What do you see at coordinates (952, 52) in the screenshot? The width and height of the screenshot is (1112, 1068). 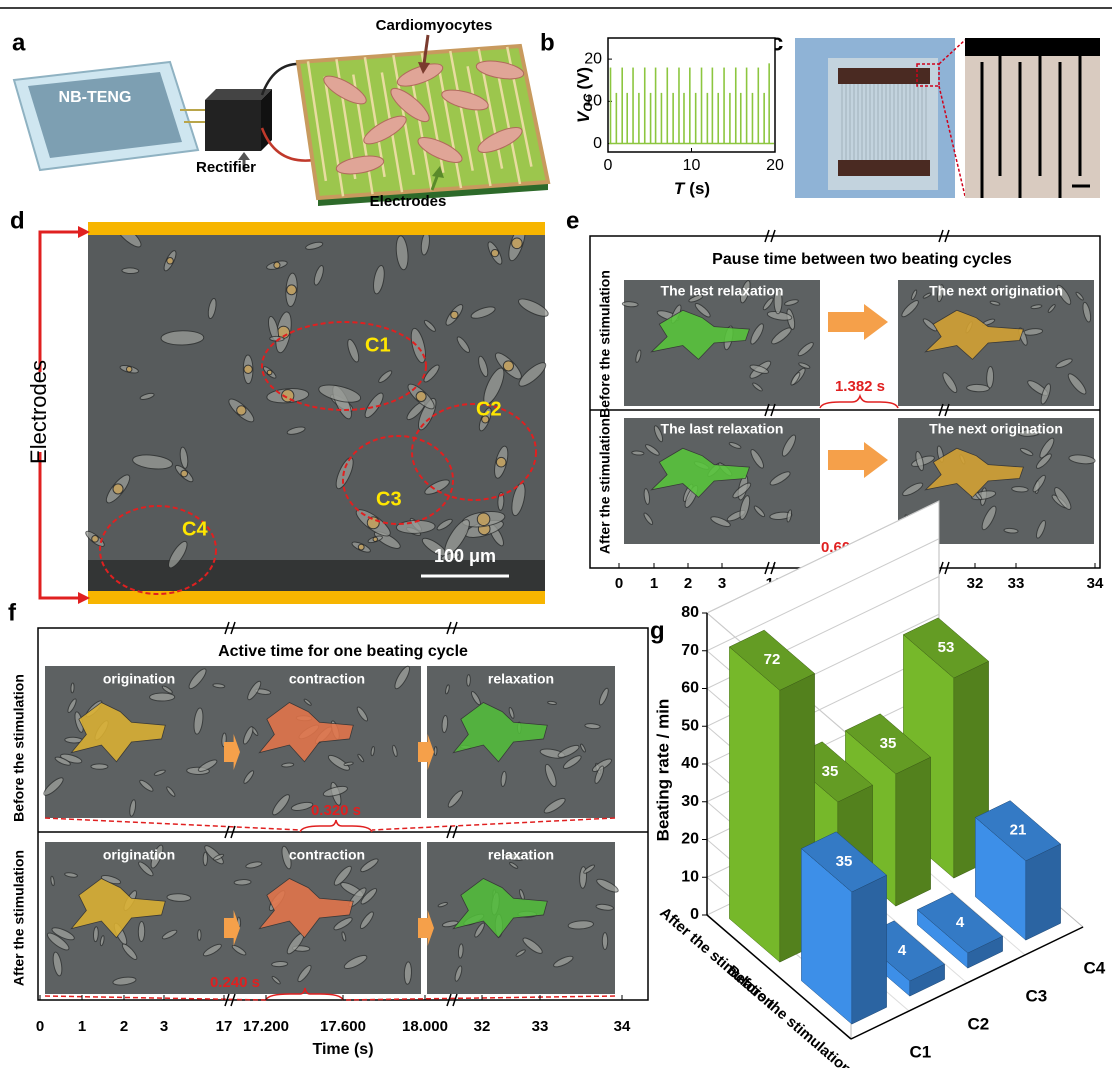 I see `zoom-line` at bounding box center [952, 52].